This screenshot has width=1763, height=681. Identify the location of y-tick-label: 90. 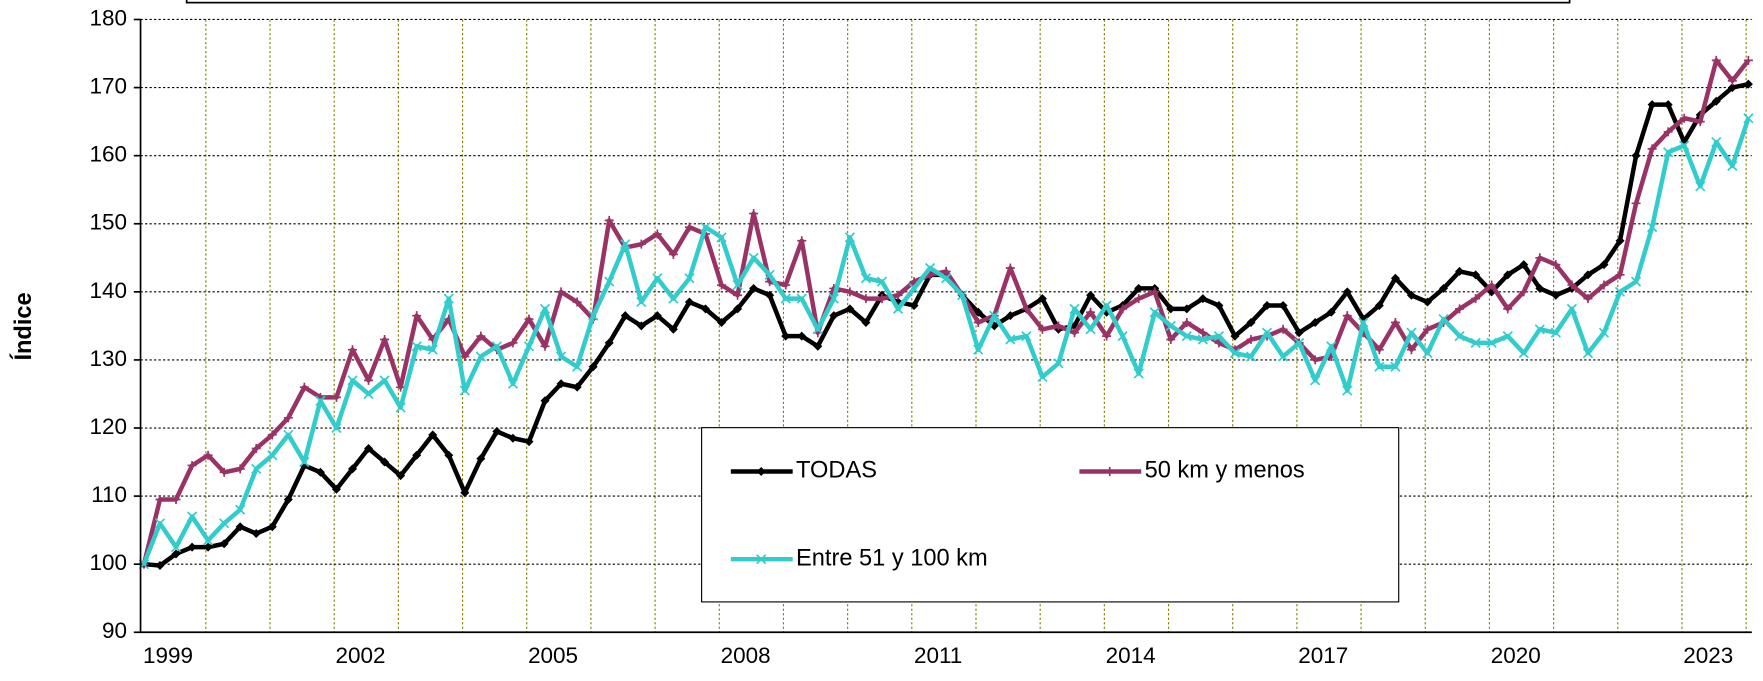
(114, 630).